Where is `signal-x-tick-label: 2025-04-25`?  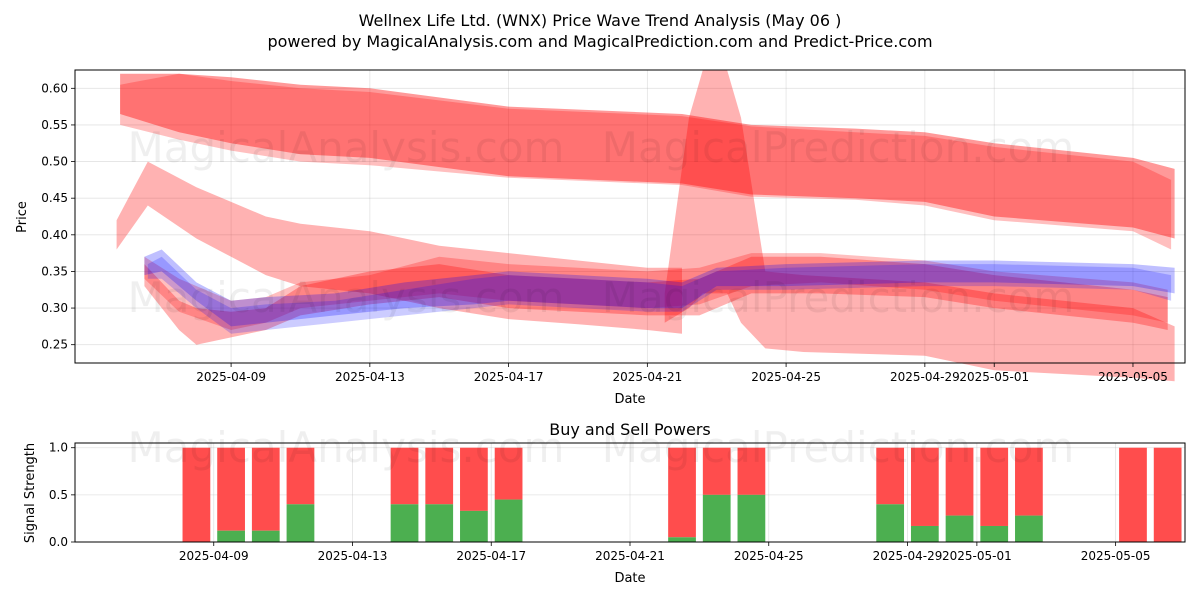 signal-x-tick-label: 2025-04-25 is located at coordinates (769, 556).